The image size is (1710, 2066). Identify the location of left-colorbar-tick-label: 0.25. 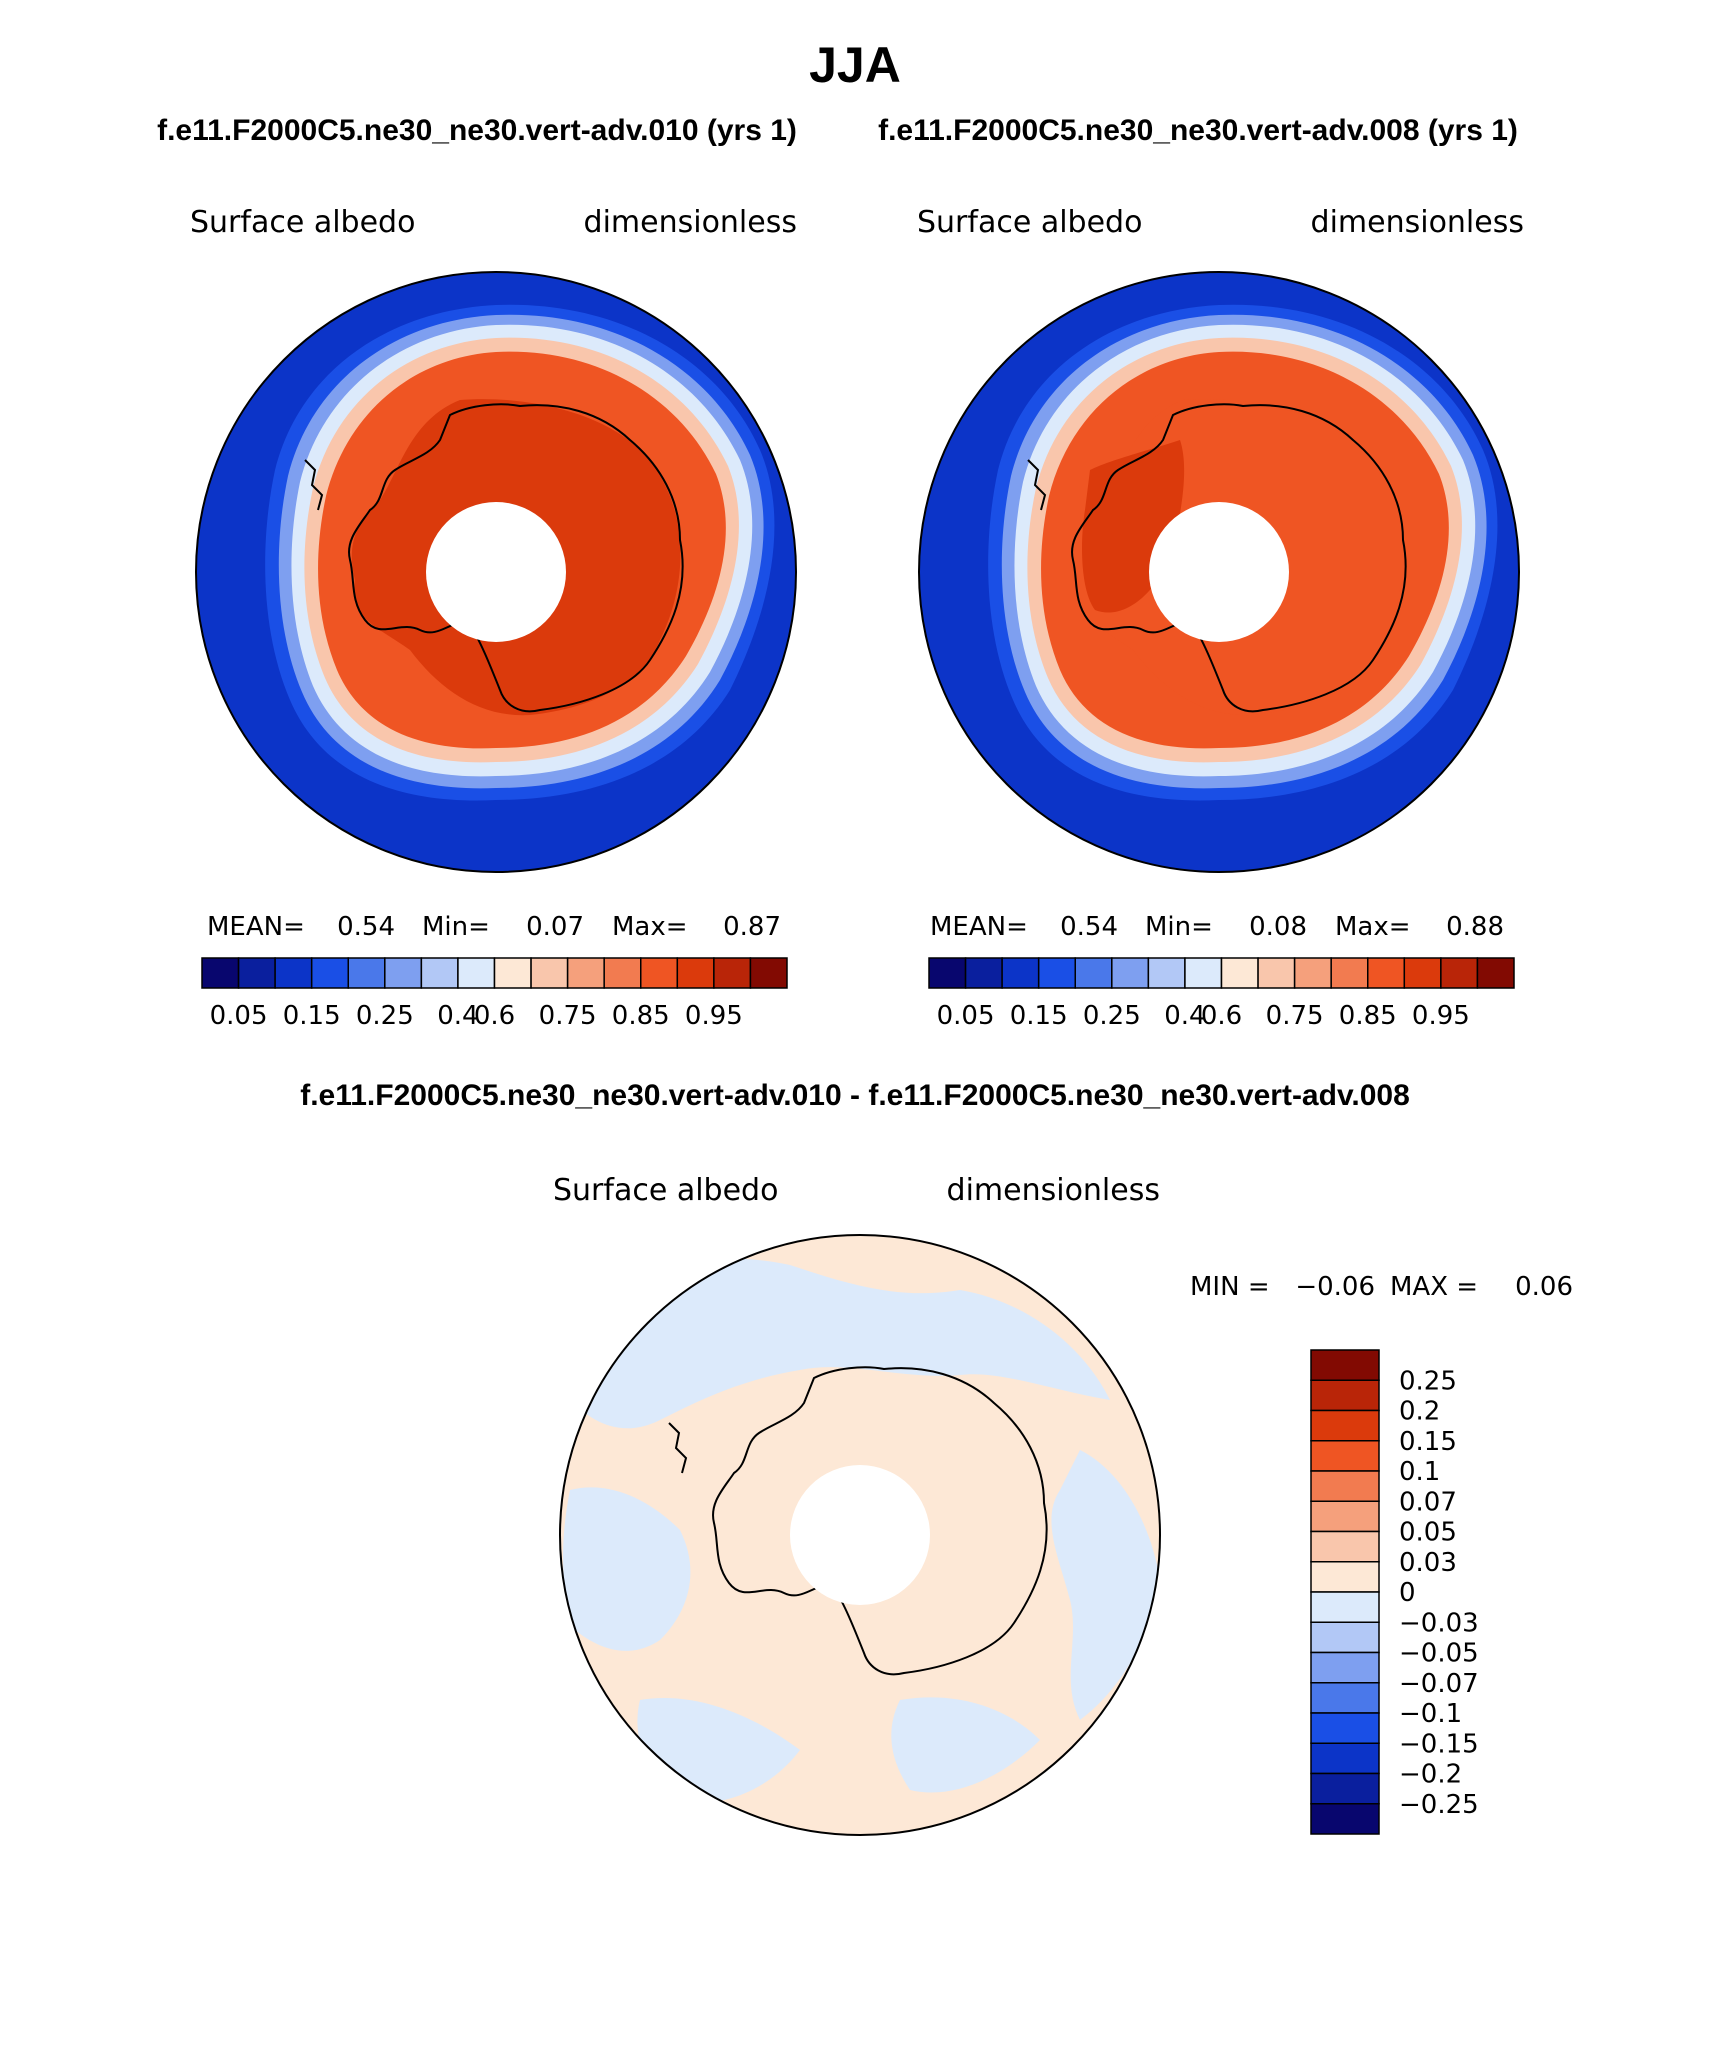
(385, 1016).